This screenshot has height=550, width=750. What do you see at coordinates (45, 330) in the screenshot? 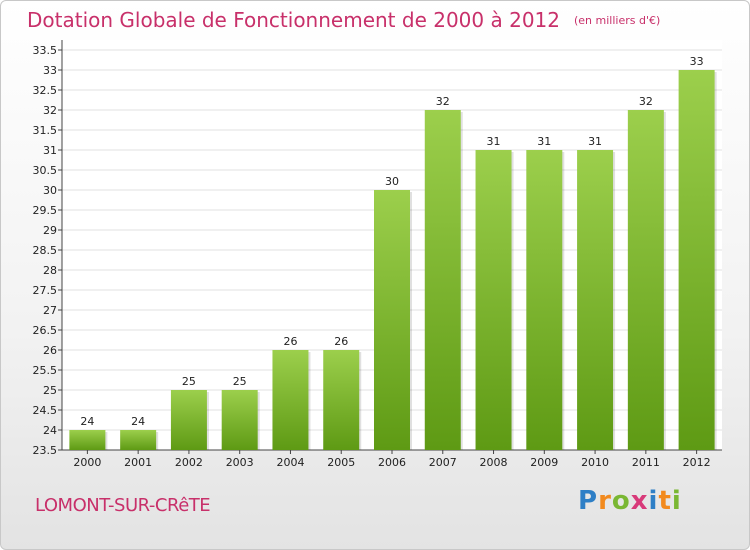
I see `y-tick-label: 26.5` at bounding box center [45, 330].